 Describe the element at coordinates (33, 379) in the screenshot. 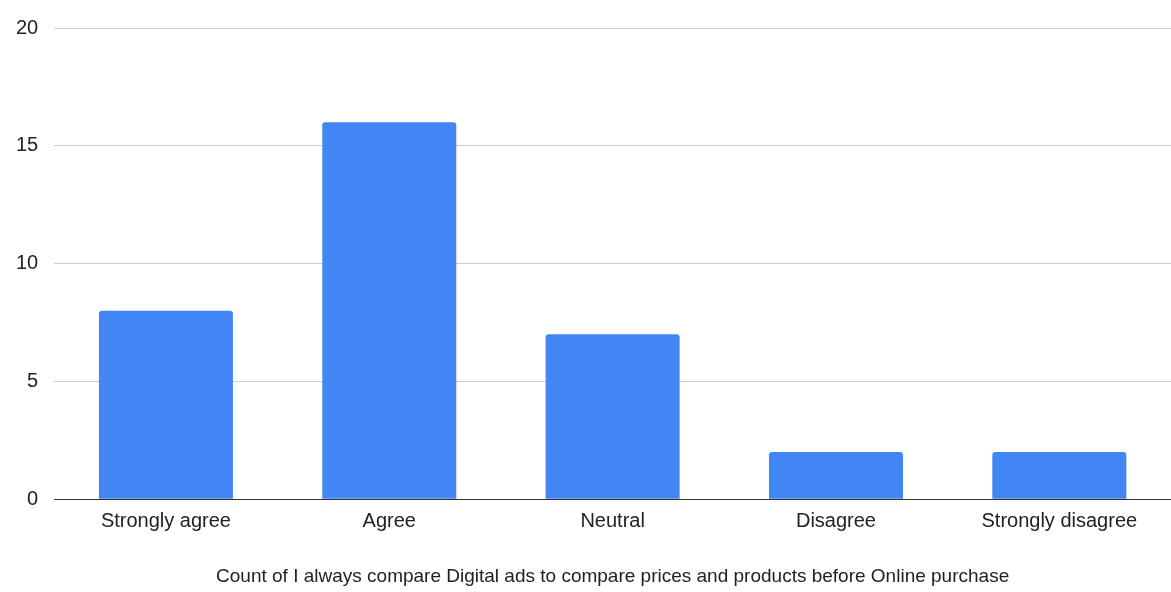

I see `y-tick-label: 5` at that location.